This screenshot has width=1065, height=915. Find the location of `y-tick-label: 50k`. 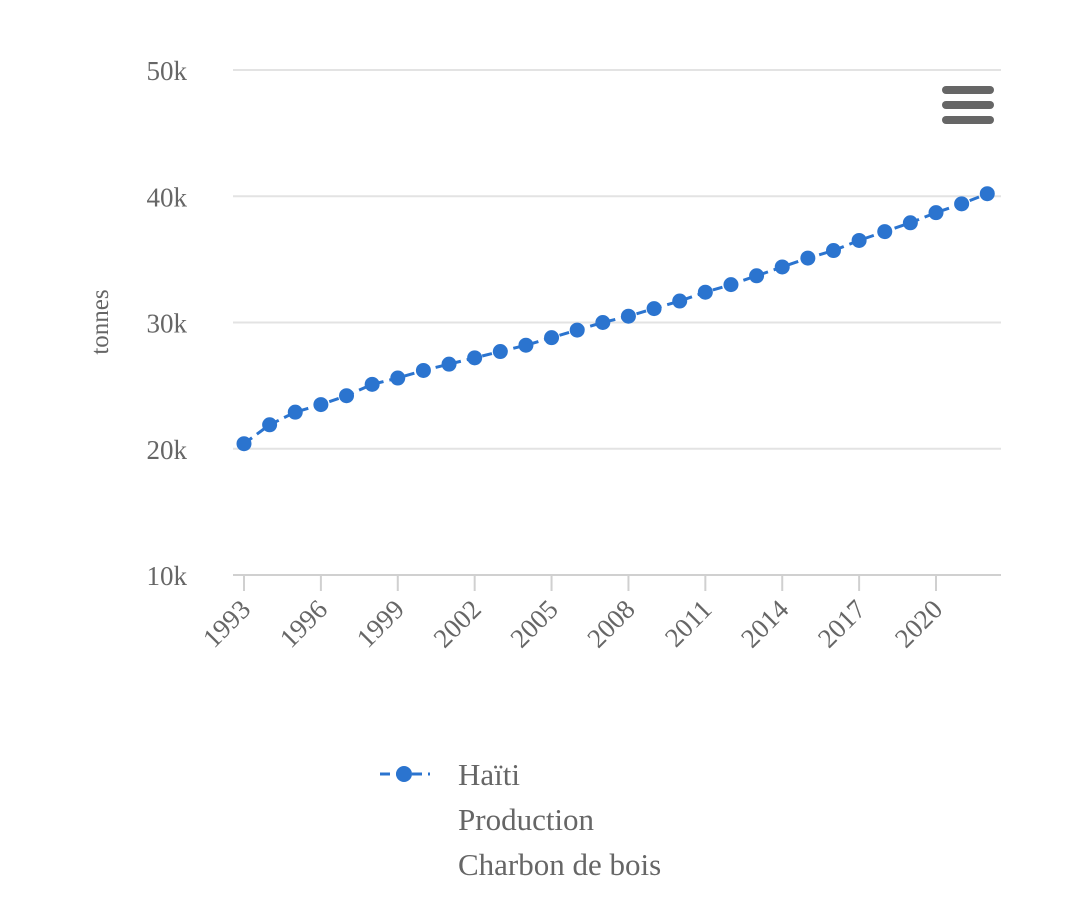

y-tick-label: 50k is located at coordinates (167, 71).